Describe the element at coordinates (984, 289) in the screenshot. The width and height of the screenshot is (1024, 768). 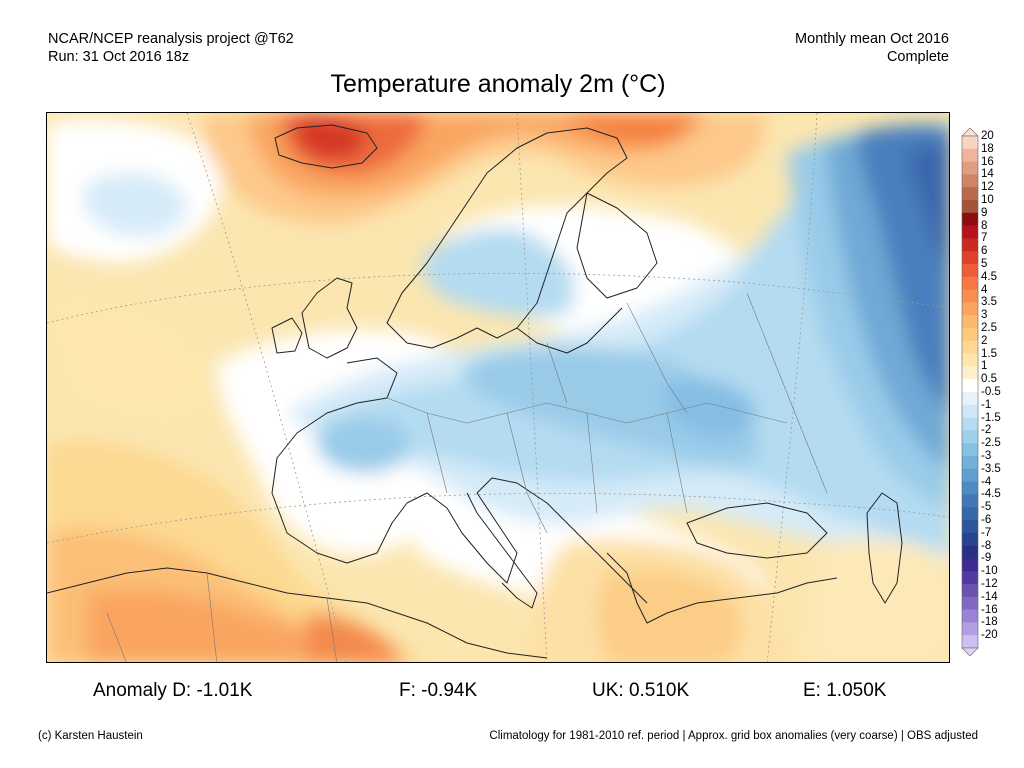
I see `colorbar-label: 4` at that location.